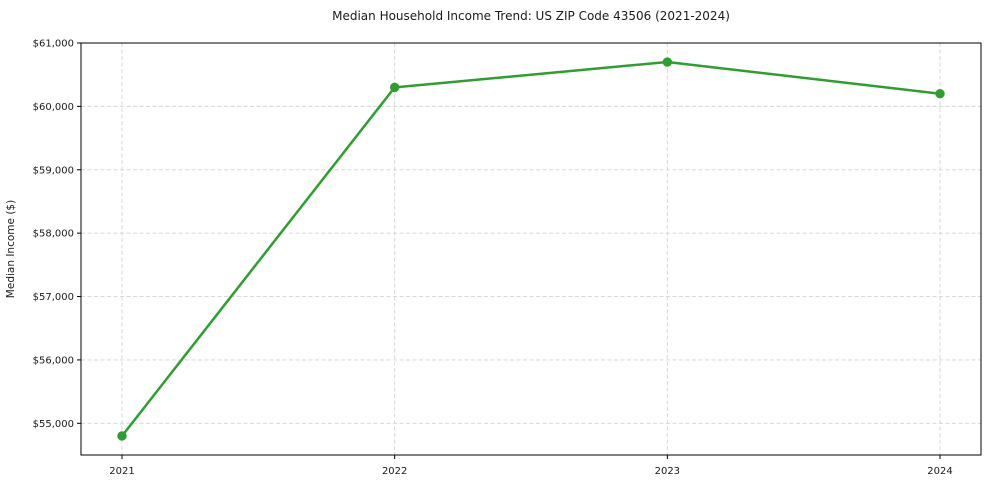 This screenshot has width=989, height=490. Describe the element at coordinates (11, 249) in the screenshot. I see `y-axis-label: Median Income ($)` at that location.